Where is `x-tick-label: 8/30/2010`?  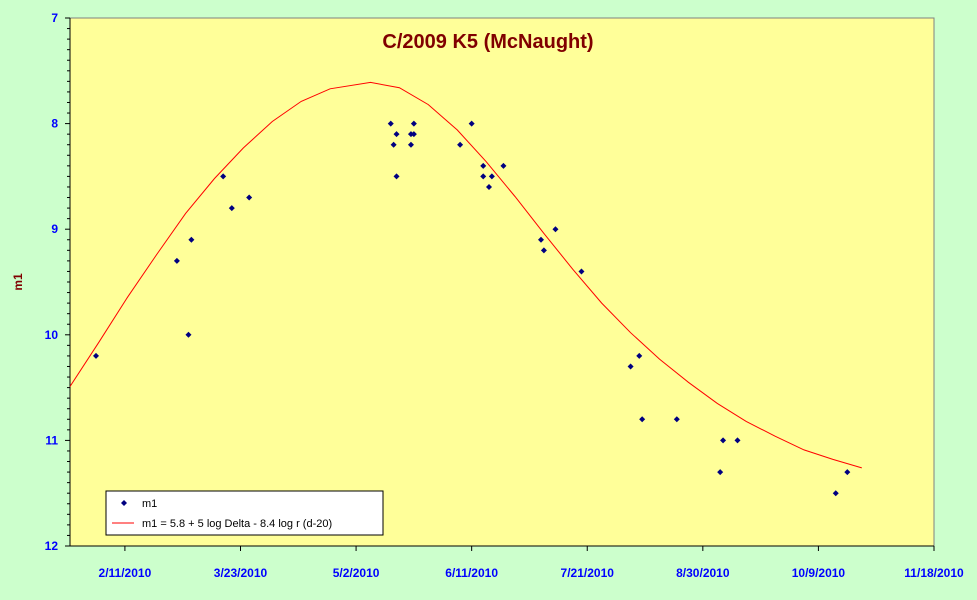
x-tick-label: 8/30/2010 is located at coordinates (703, 573).